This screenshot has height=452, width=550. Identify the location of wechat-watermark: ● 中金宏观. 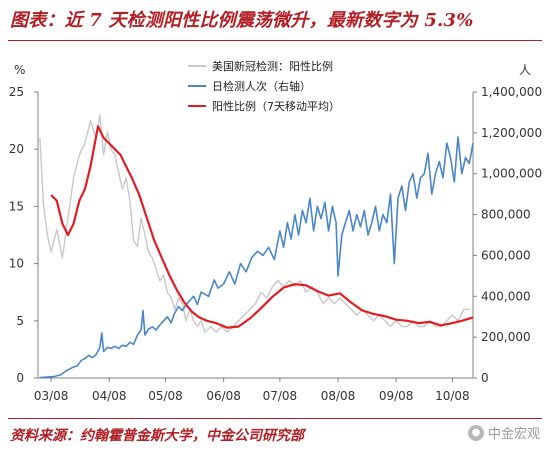
(503, 432).